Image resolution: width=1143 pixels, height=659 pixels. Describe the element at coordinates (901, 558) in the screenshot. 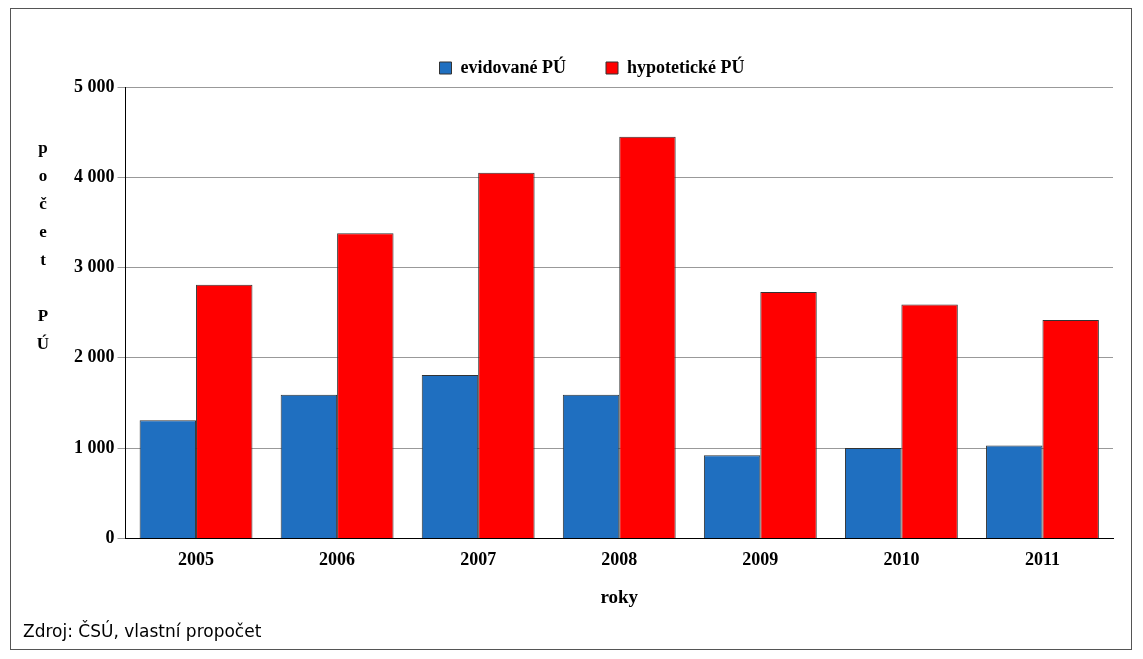

I see `x-tick-label: 2010` at that location.